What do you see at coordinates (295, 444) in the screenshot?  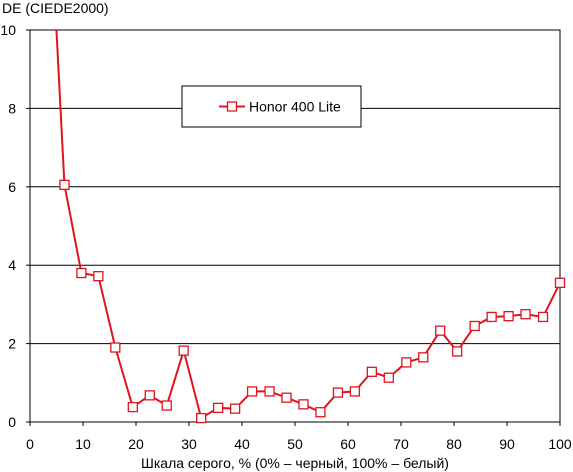 I see `x-tick-label-50: 50` at bounding box center [295, 444].